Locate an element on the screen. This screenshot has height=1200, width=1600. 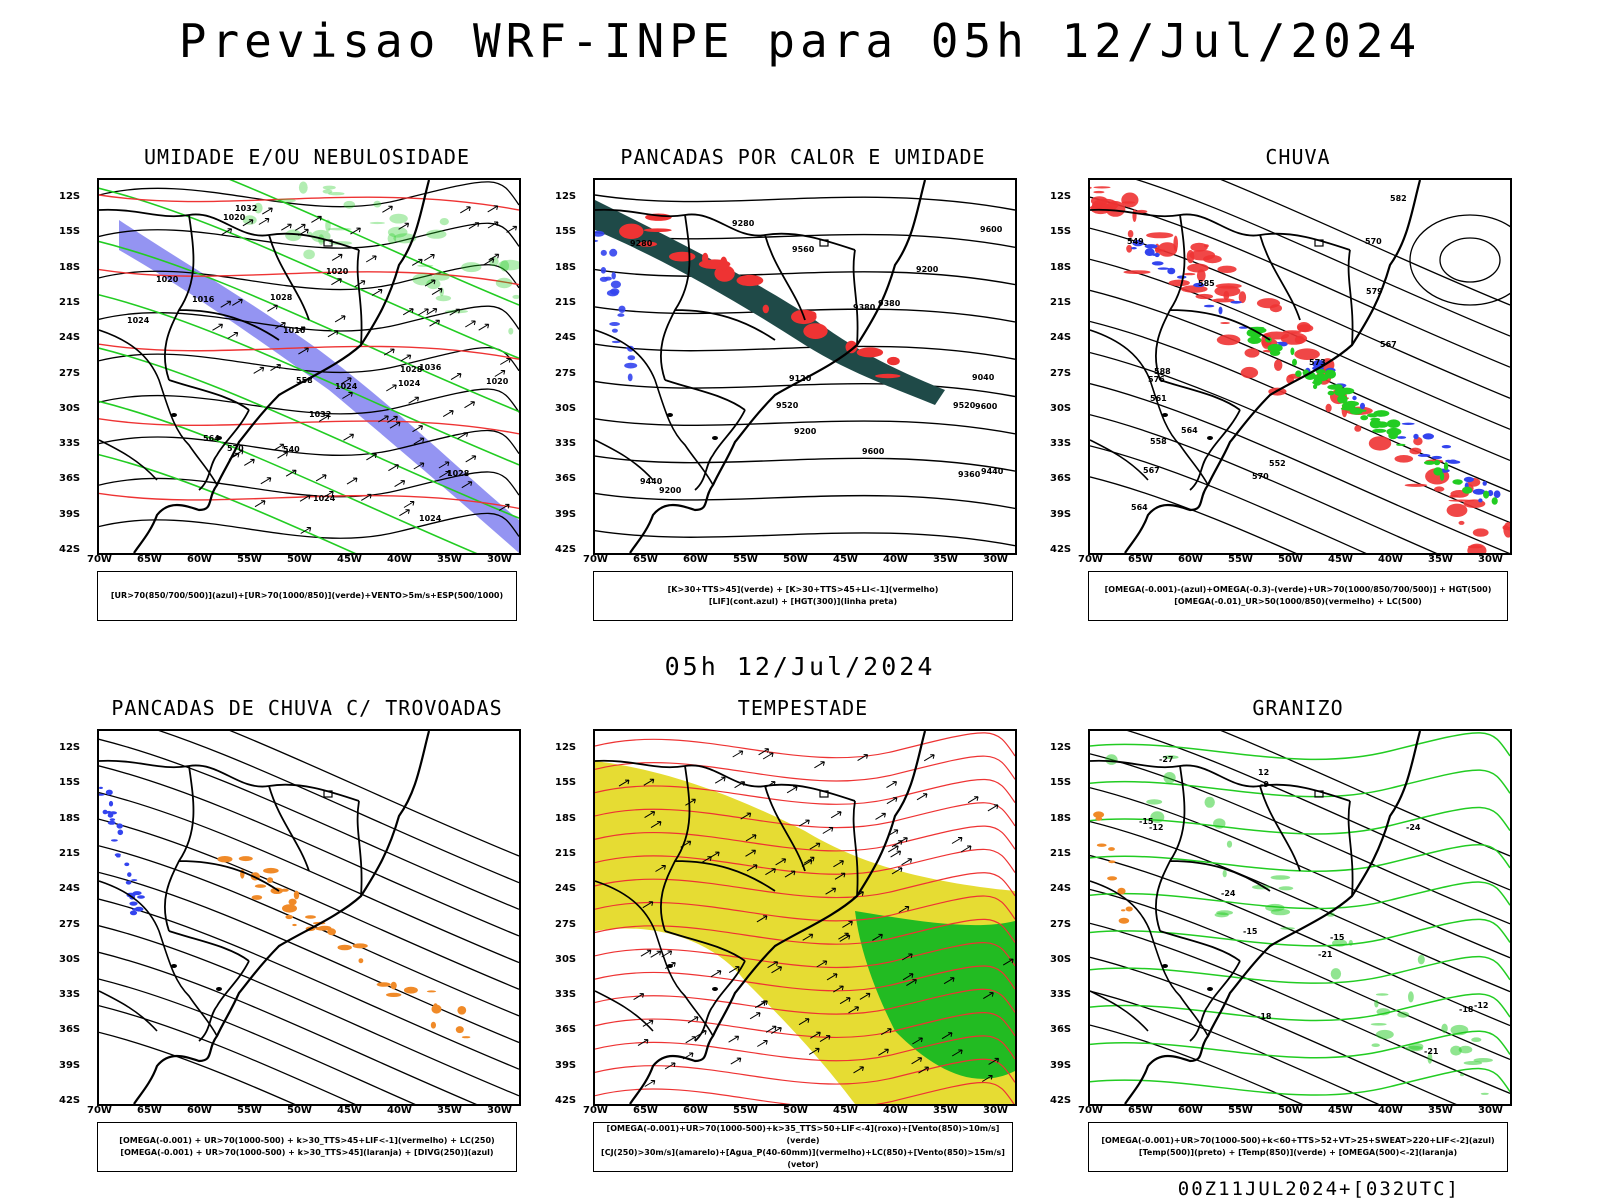
humidity-band is located at coordinates (319, 386).